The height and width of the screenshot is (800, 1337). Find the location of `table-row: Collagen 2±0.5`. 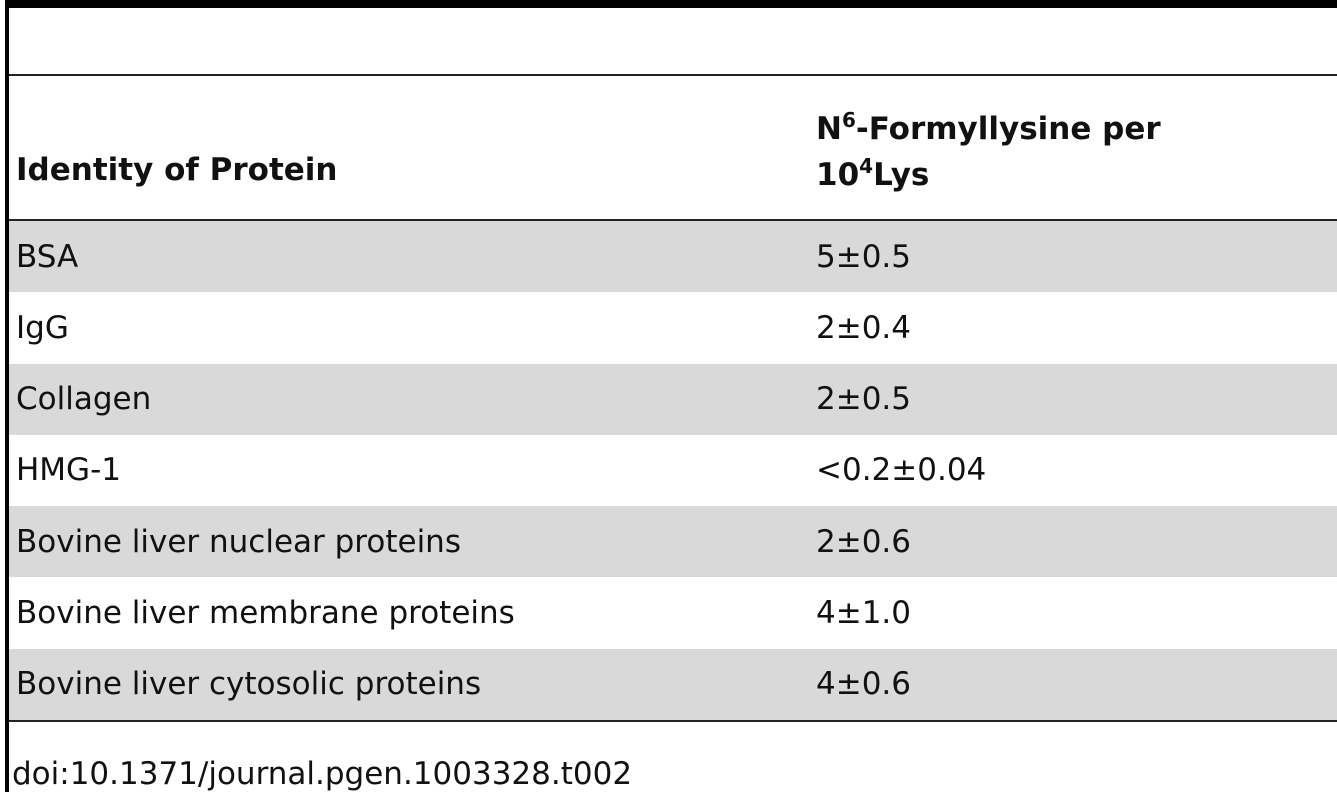

table-row: Collagen 2±0.5 is located at coordinates (673, 399).